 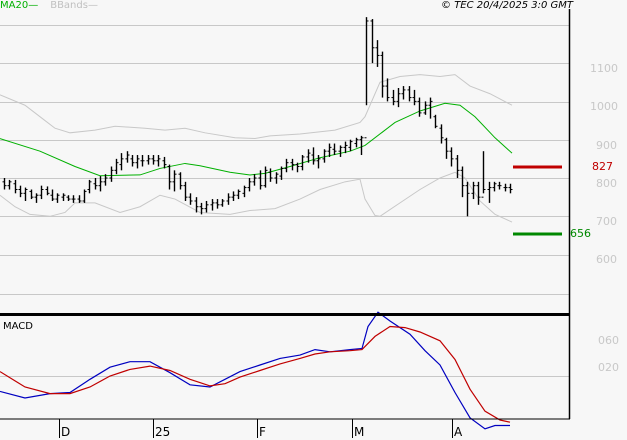 What do you see at coordinates (604, 106) in the screenshot?
I see `price-axis-label: 1000` at bounding box center [604, 106].